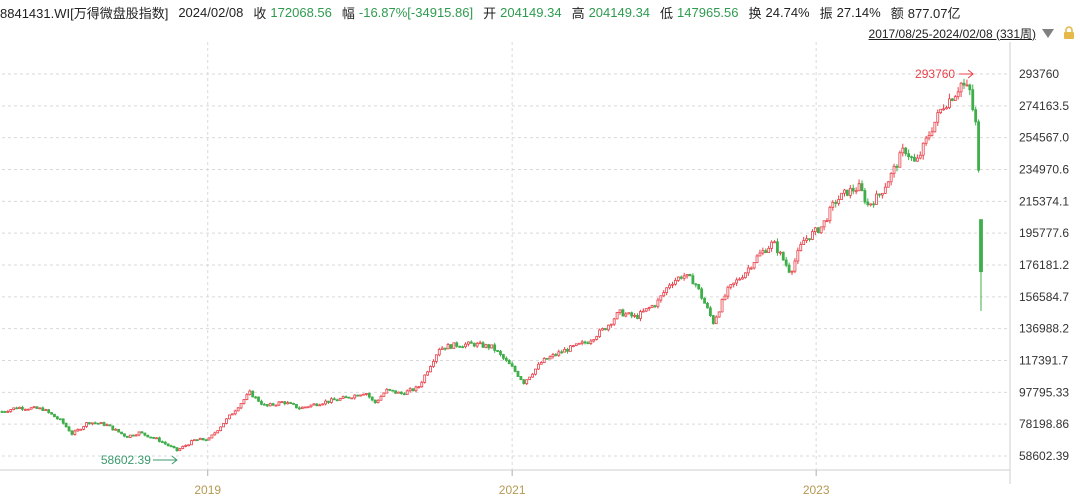 The width and height of the screenshot is (1080, 503). Describe the element at coordinates (1044, 329) in the screenshot. I see `y-tick-label: 136988.2` at that location.